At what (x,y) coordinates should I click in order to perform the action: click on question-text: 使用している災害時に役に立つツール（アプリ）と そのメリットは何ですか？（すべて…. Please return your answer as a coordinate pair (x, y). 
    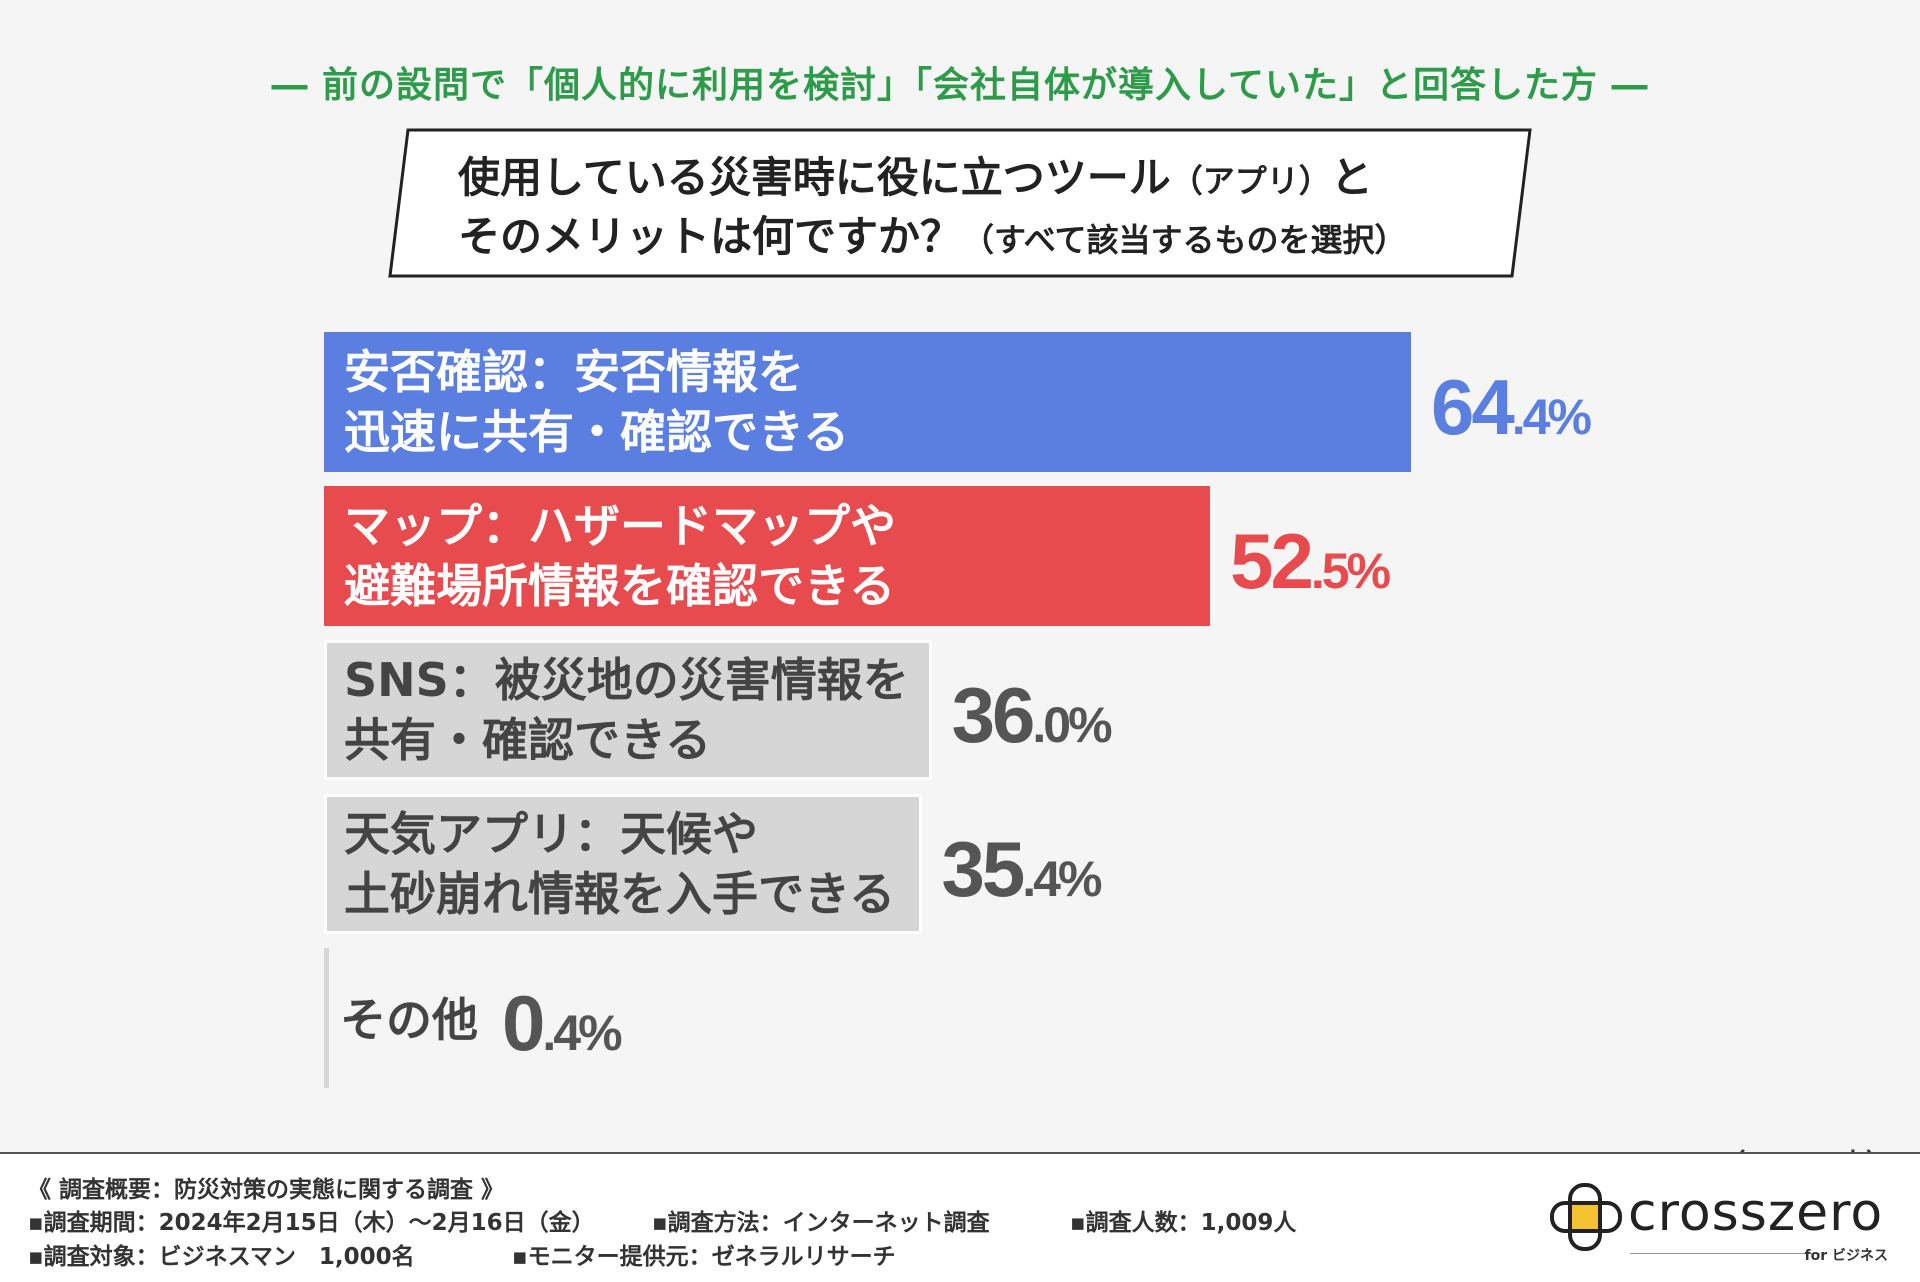
    Looking at the image, I should click on (932, 207).